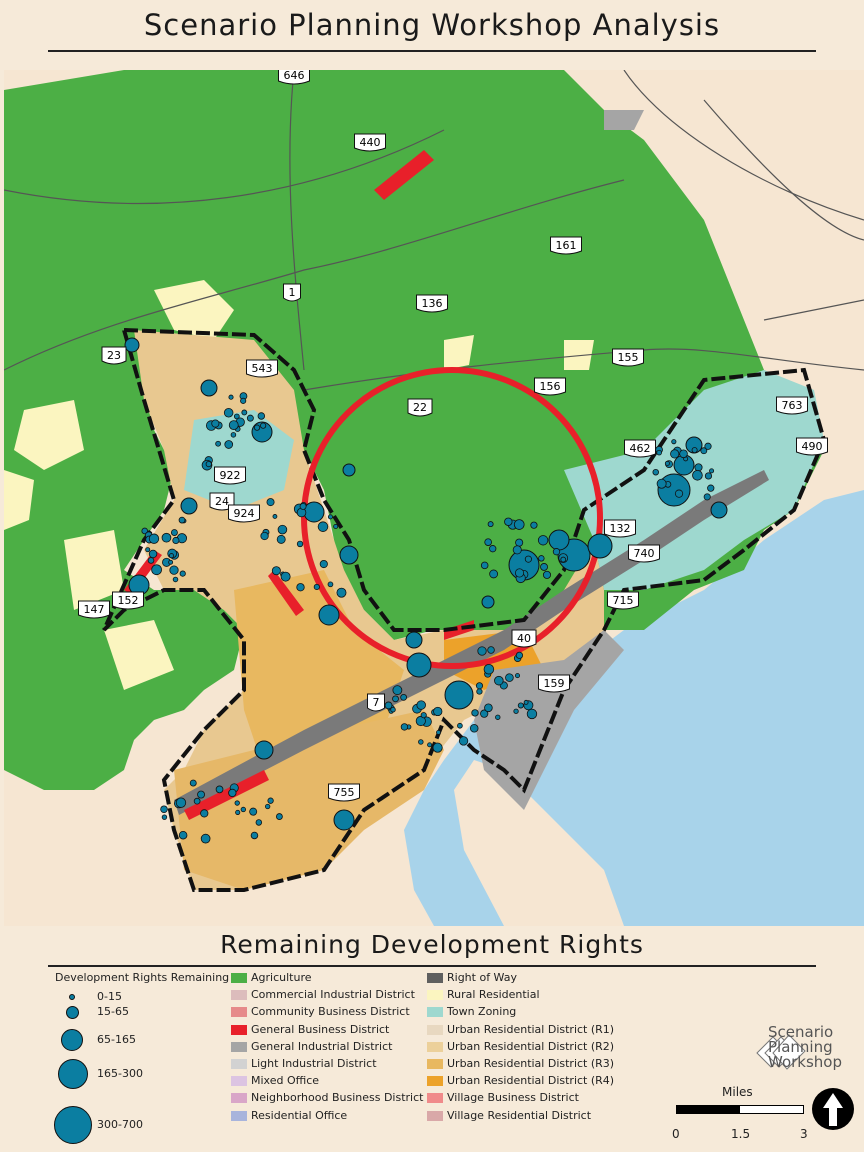 The image size is (864, 1152). What do you see at coordinates (740, 1109) in the screenshot?
I see `scale-bar` at bounding box center [740, 1109].